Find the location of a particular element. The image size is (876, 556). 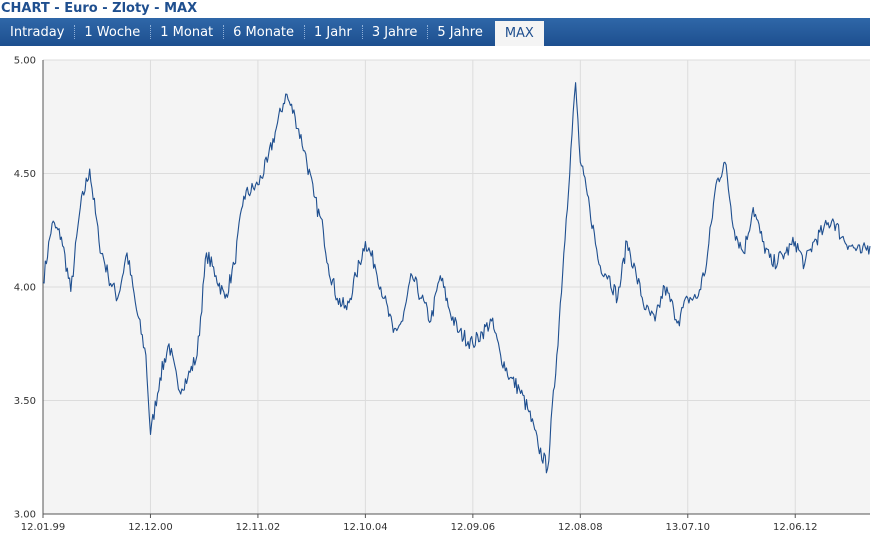

x-tick-label: 12.08.08 is located at coordinates (580, 527).